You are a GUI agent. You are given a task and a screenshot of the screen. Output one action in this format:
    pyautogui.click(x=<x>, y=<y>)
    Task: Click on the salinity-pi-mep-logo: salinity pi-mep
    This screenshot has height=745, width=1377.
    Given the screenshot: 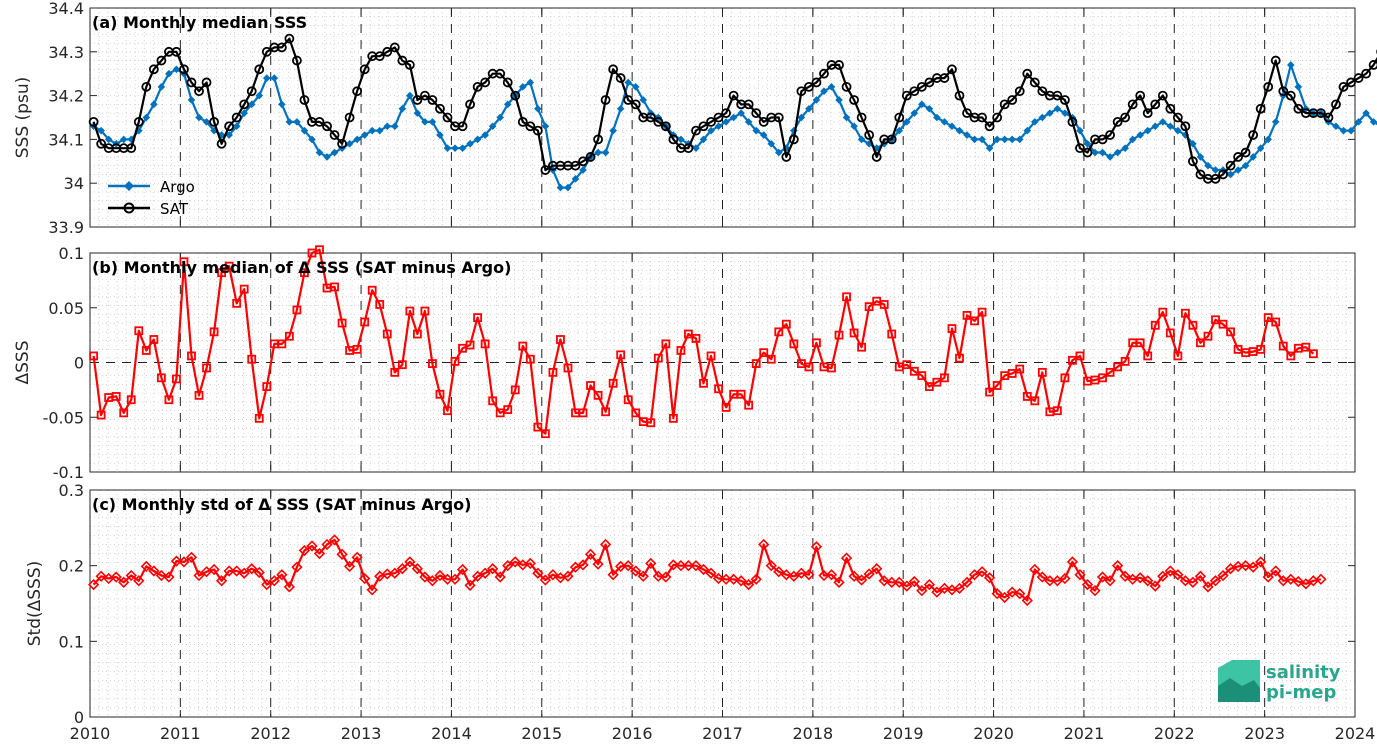 What is the action you would take?
    pyautogui.click(x=1279, y=681)
    